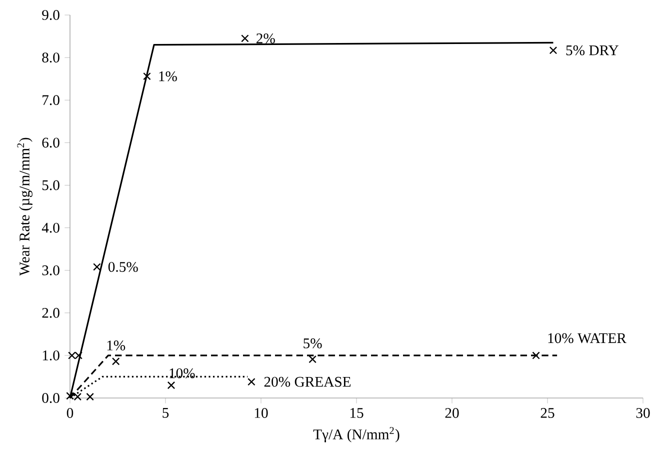  Describe the element at coordinates (643, 413) in the screenshot. I see `x-tick-label: 30` at that location.